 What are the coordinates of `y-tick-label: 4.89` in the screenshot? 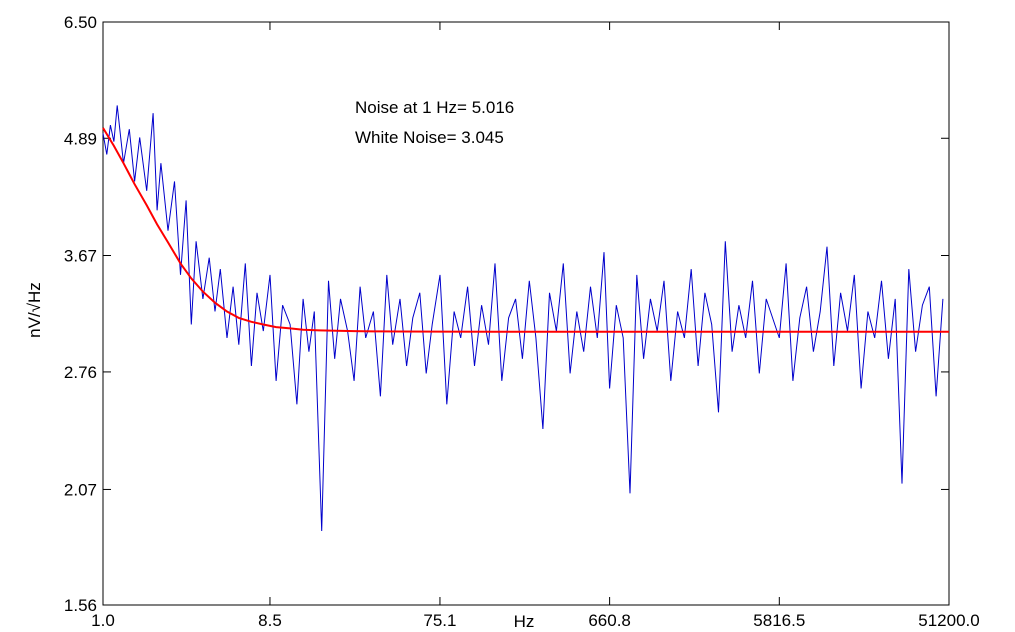 It's located at (80, 138).